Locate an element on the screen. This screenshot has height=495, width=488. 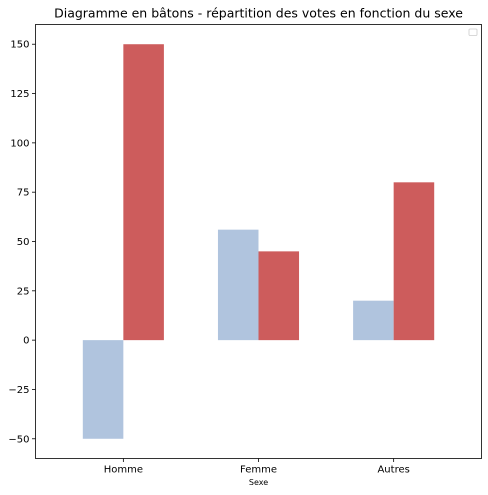
x-tick-label: Femme is located at coordinates (258, 470).